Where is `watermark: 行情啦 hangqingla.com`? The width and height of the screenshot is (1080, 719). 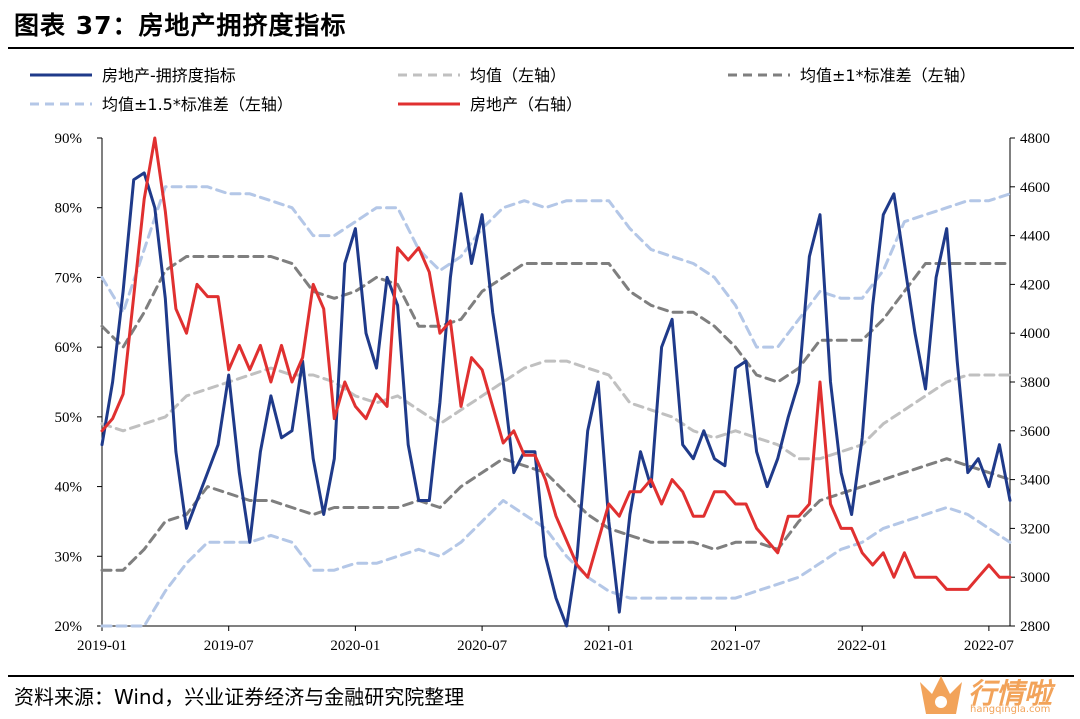 watermark: 行情啦 hangqingla.com is located at coordinates (991, 695).